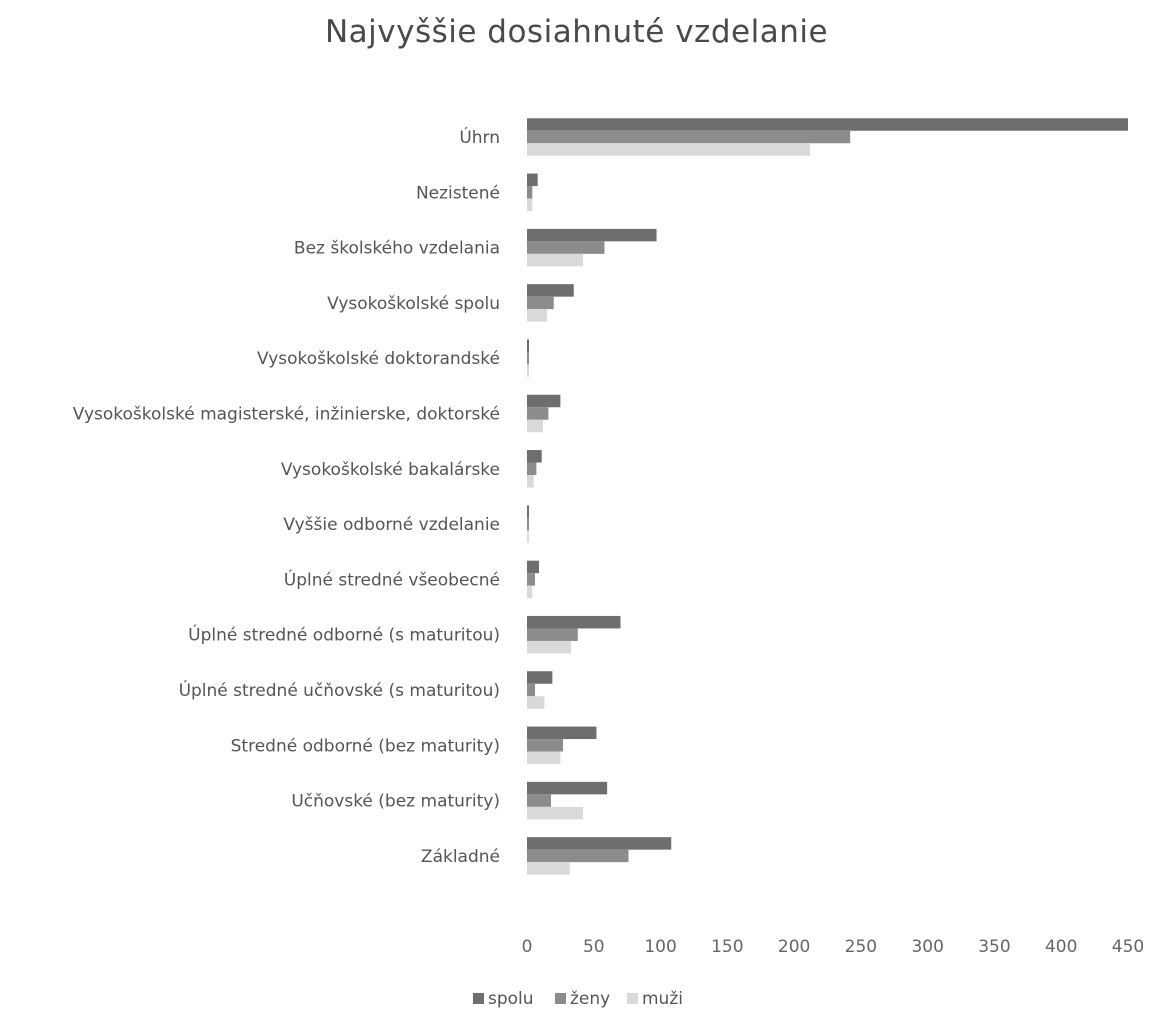  I want to click on legend-label: muži, so click(662, 999).